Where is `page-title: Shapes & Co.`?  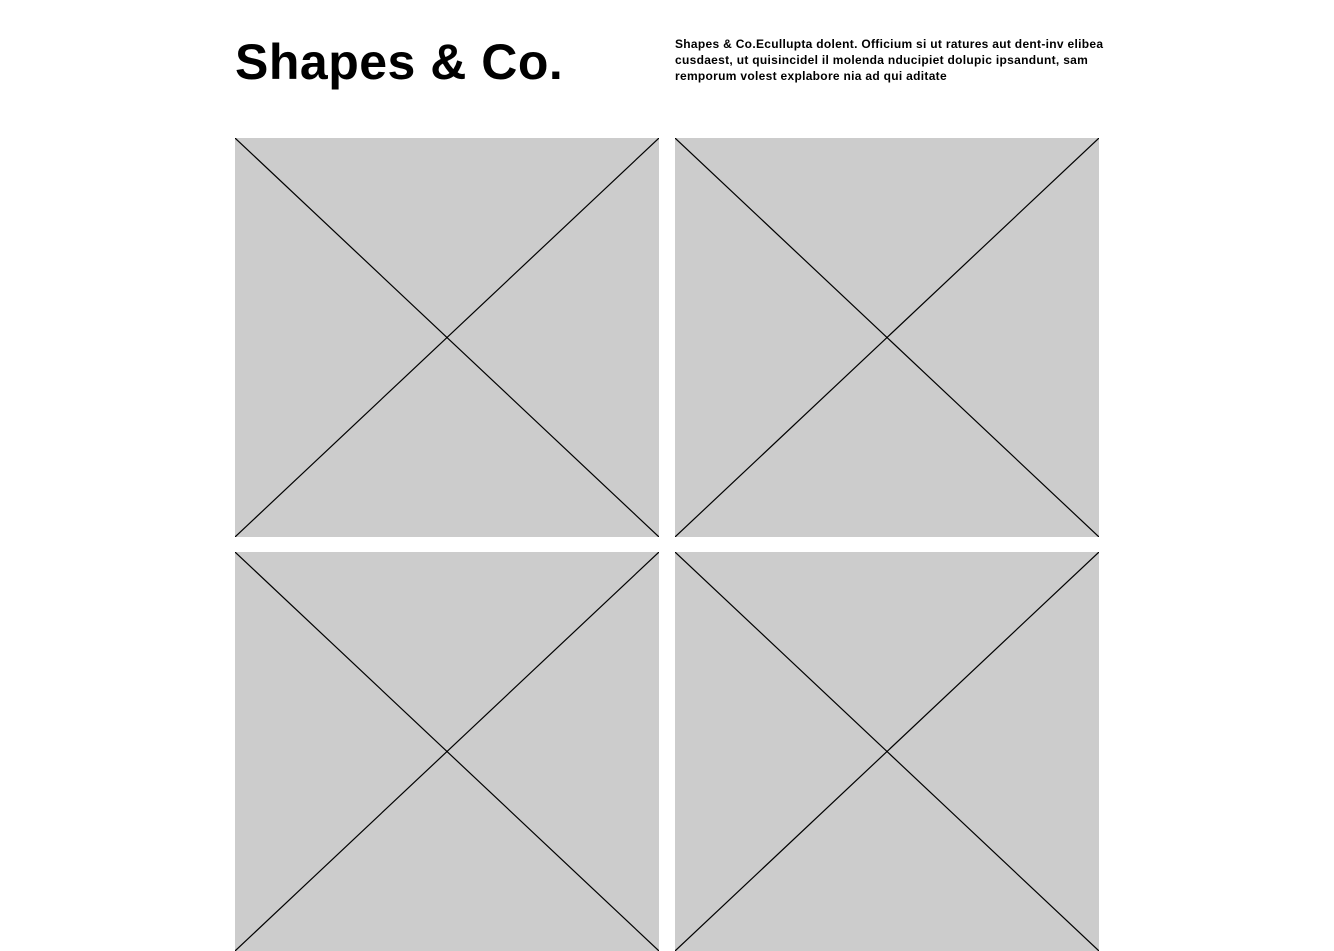
page-title: Shapes & Co. is located at coordinates (399, 62).